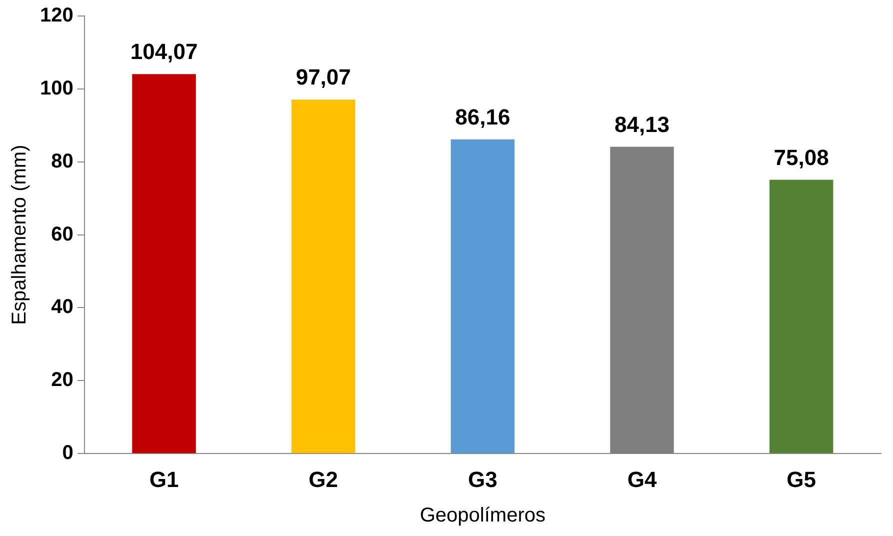  I want to click on x-axis-title: Geopolímeros, so click(483, 515).